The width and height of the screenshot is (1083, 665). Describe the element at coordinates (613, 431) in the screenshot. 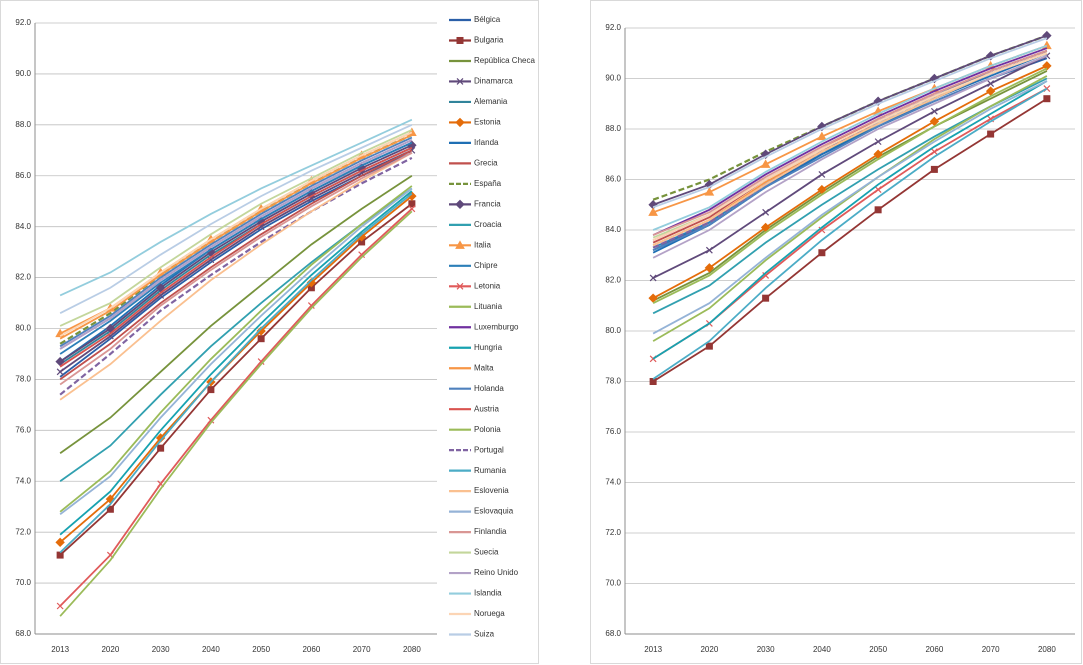

I see `y-tick-label: 76.0` at that location.